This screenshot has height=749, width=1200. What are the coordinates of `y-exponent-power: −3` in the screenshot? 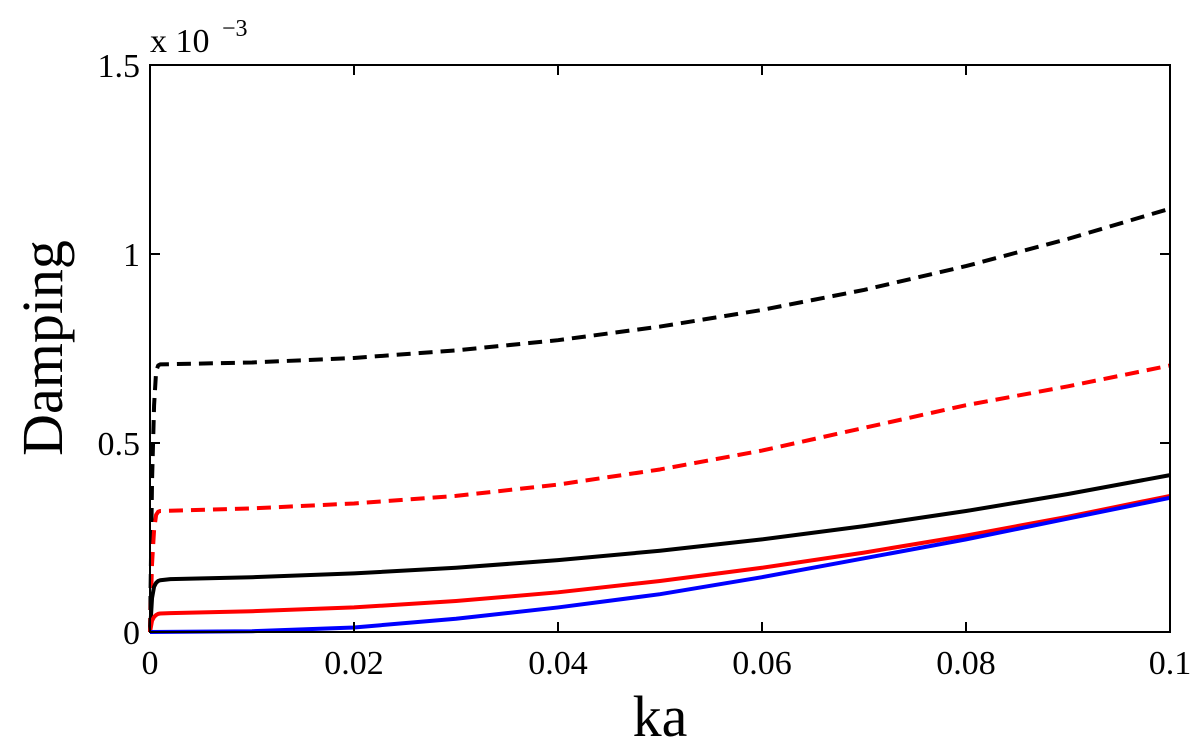 It's located at (235, 29).